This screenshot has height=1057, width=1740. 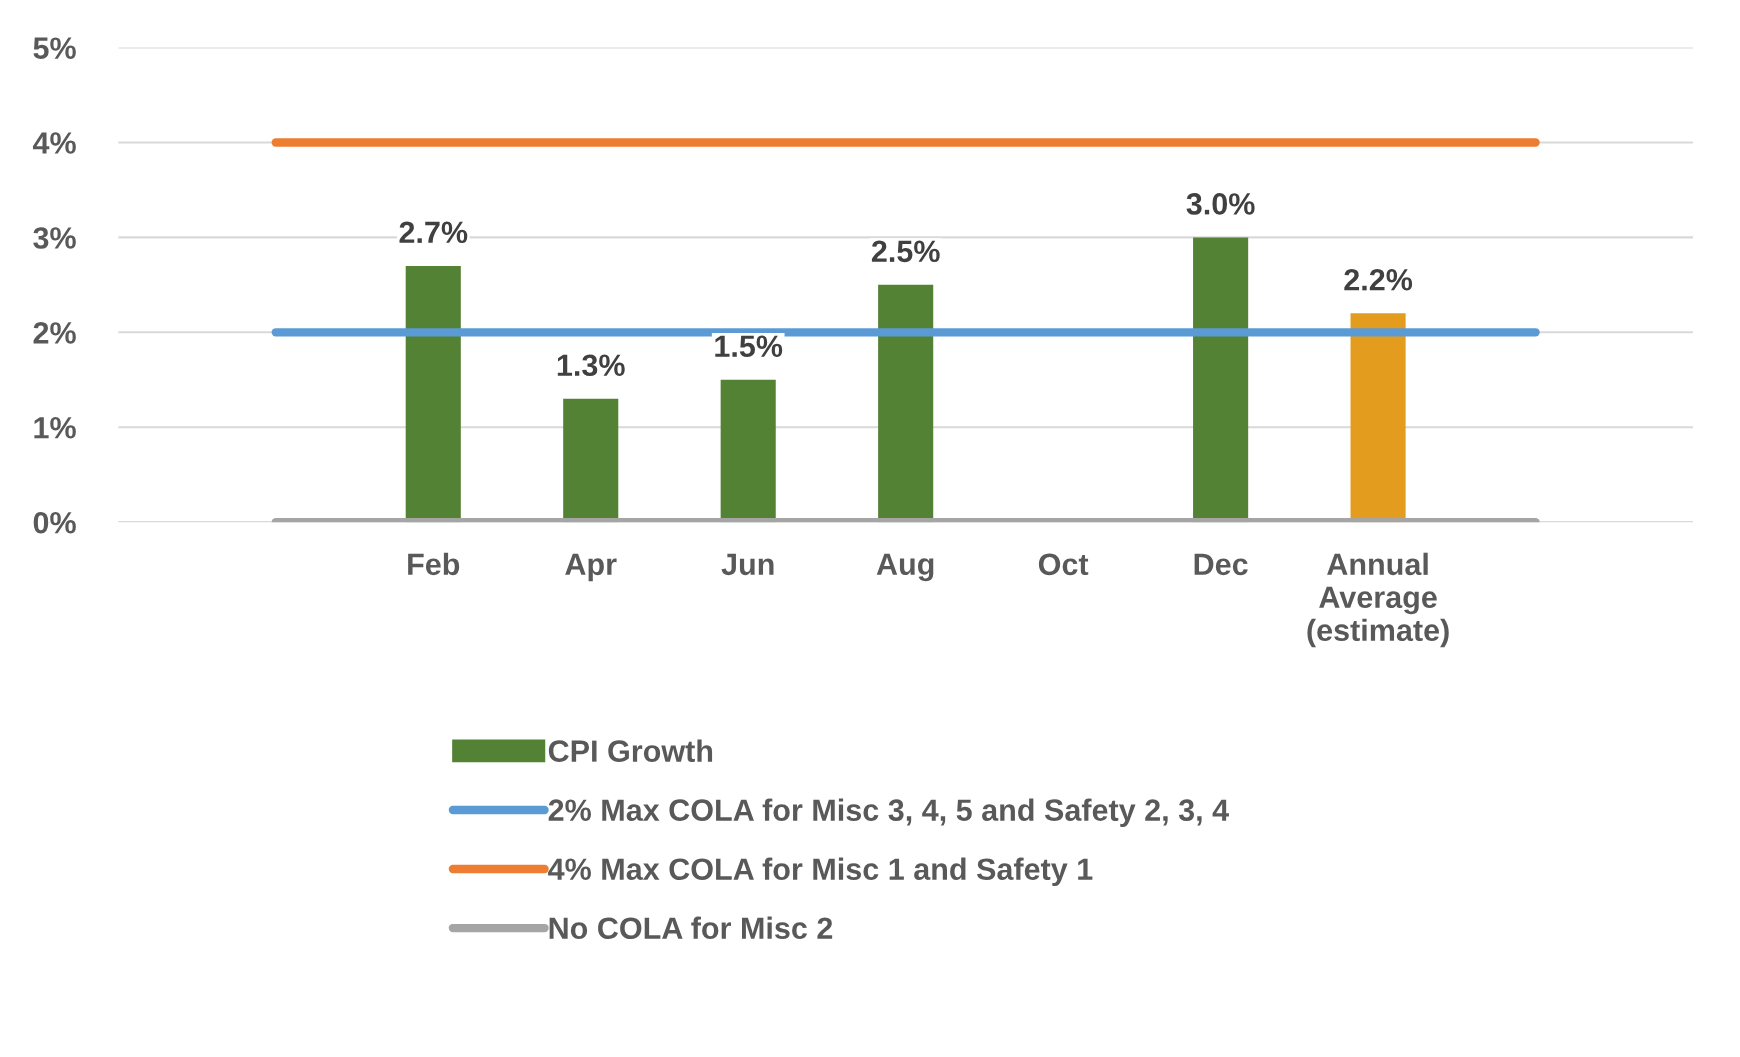 What do you see at coordinates (55, 428) in the screenshot?
I see `y-tick-label: 1%` at bounding box center [55, 428].